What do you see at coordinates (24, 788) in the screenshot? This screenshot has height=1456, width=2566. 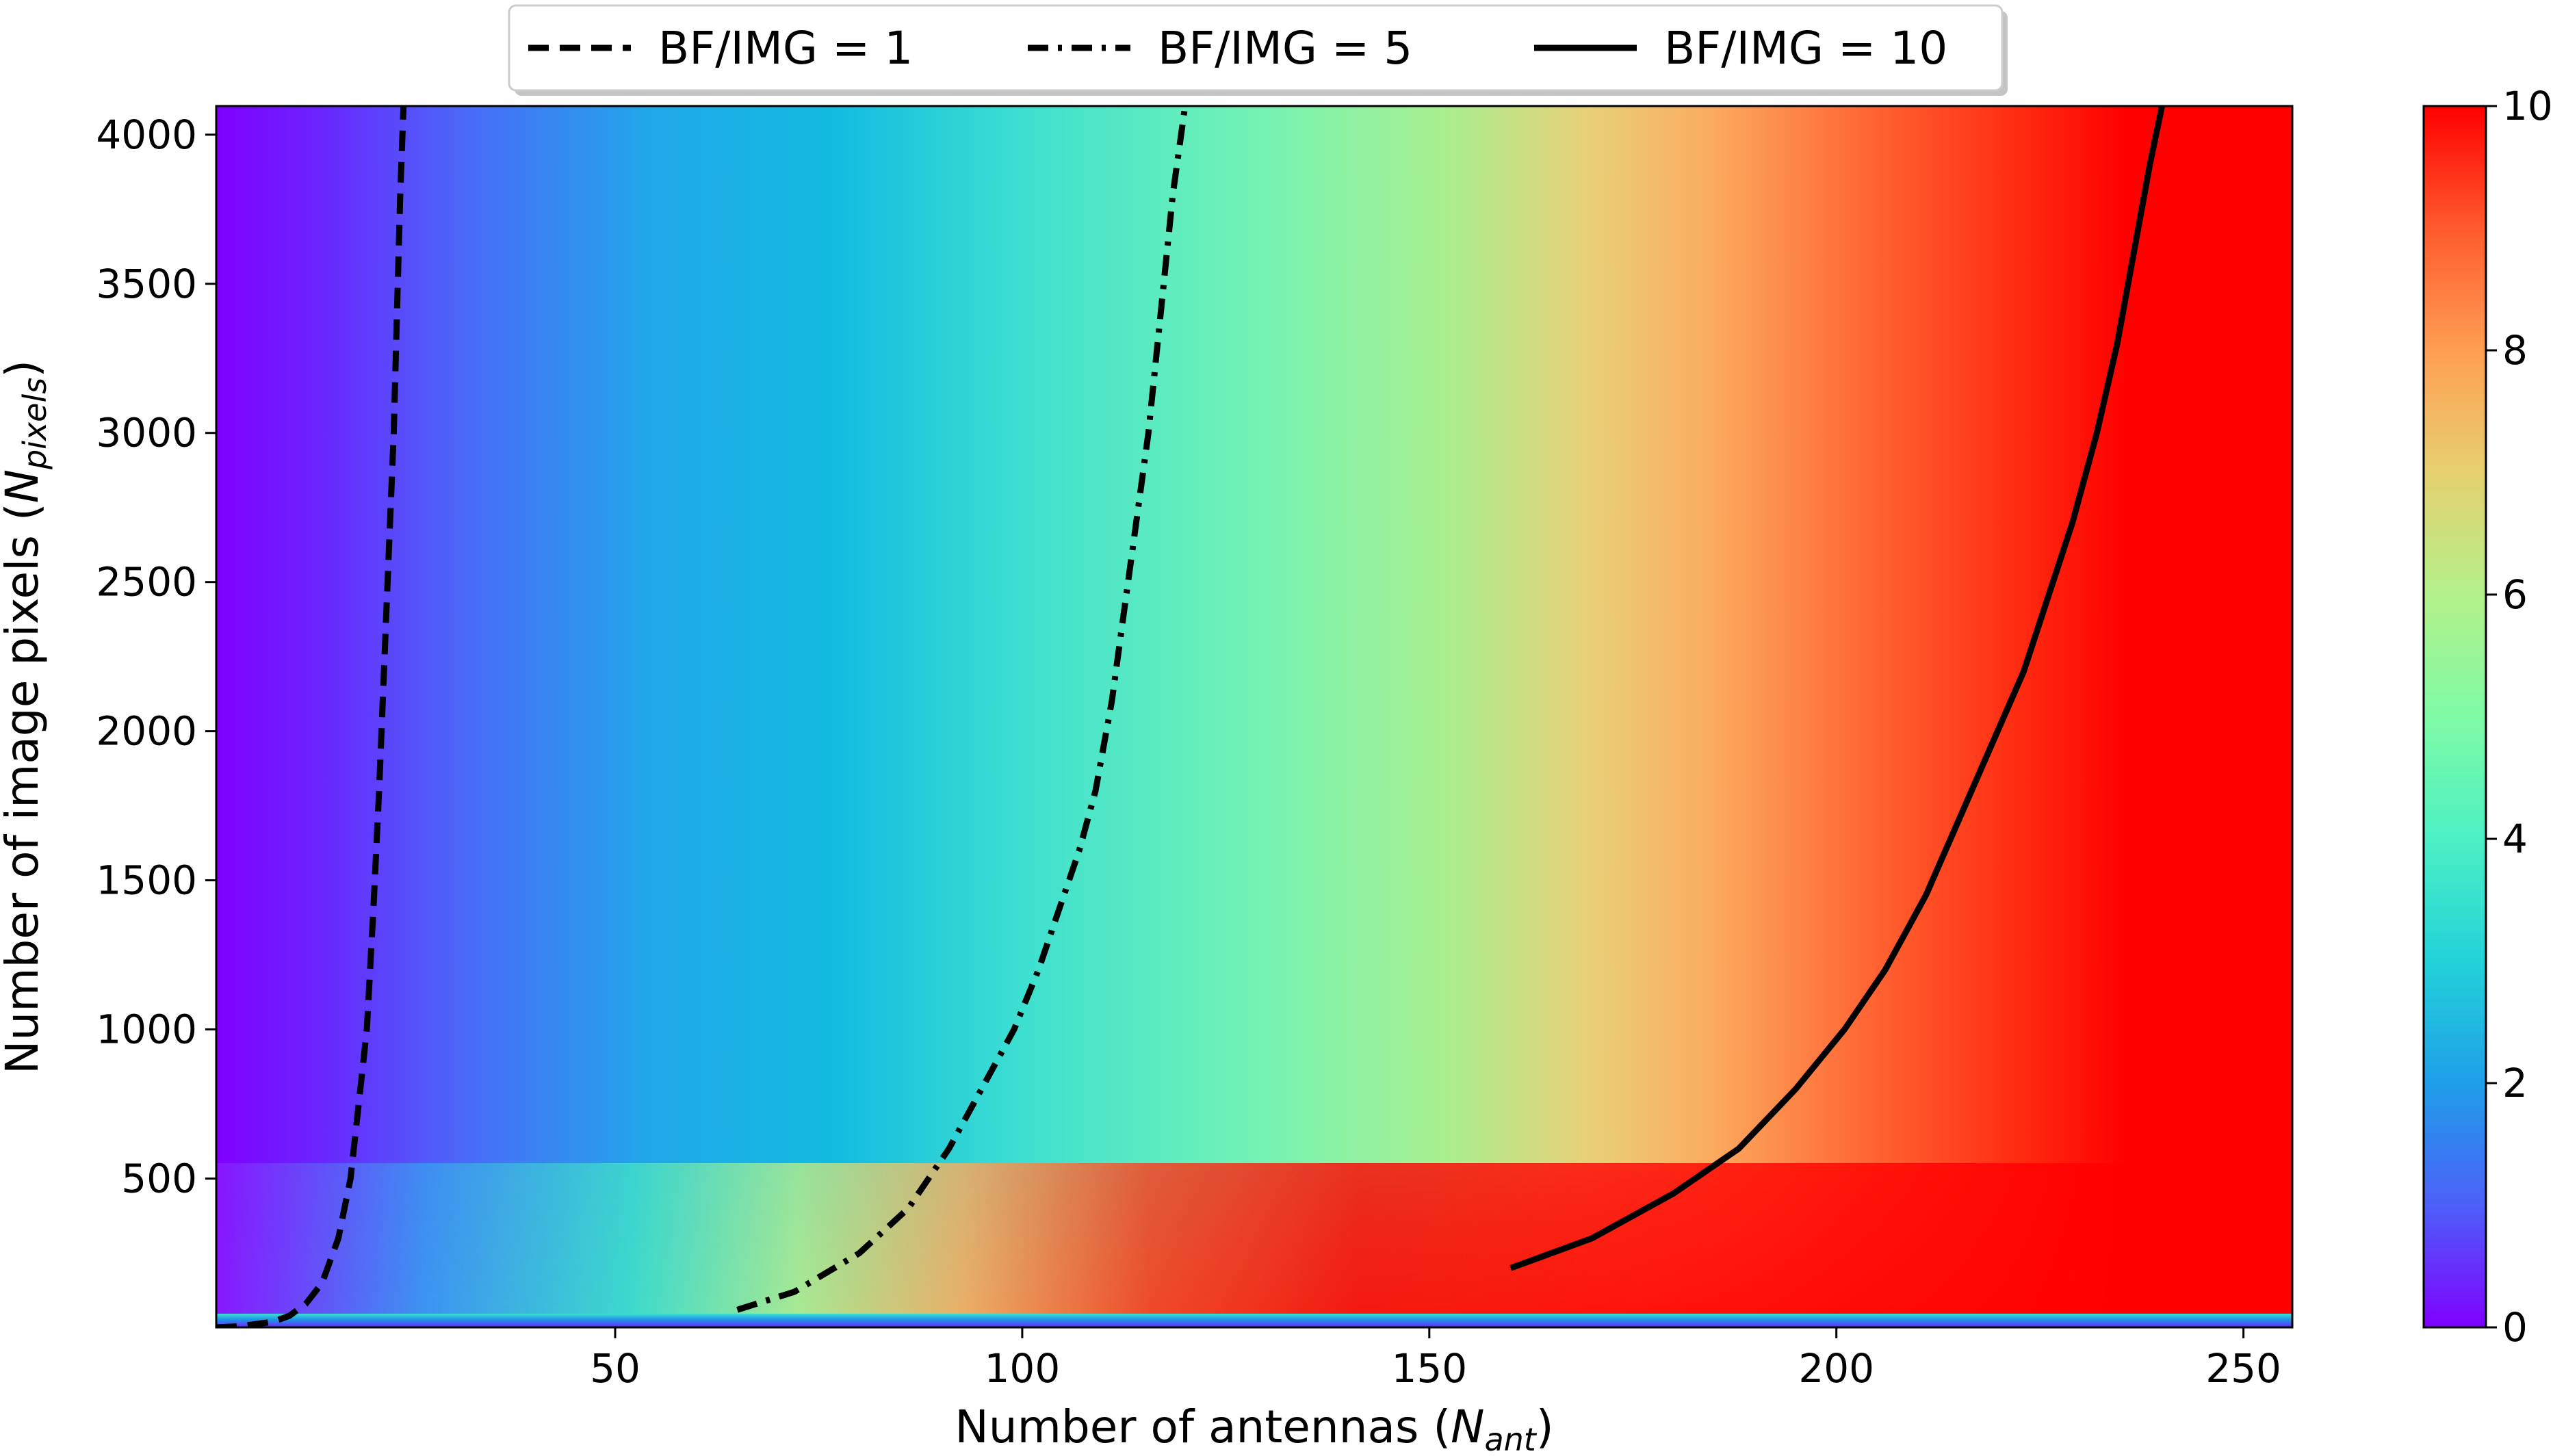 I see `y-axis-label-text: Number of image pixels (` at bounding box center [24, 788].